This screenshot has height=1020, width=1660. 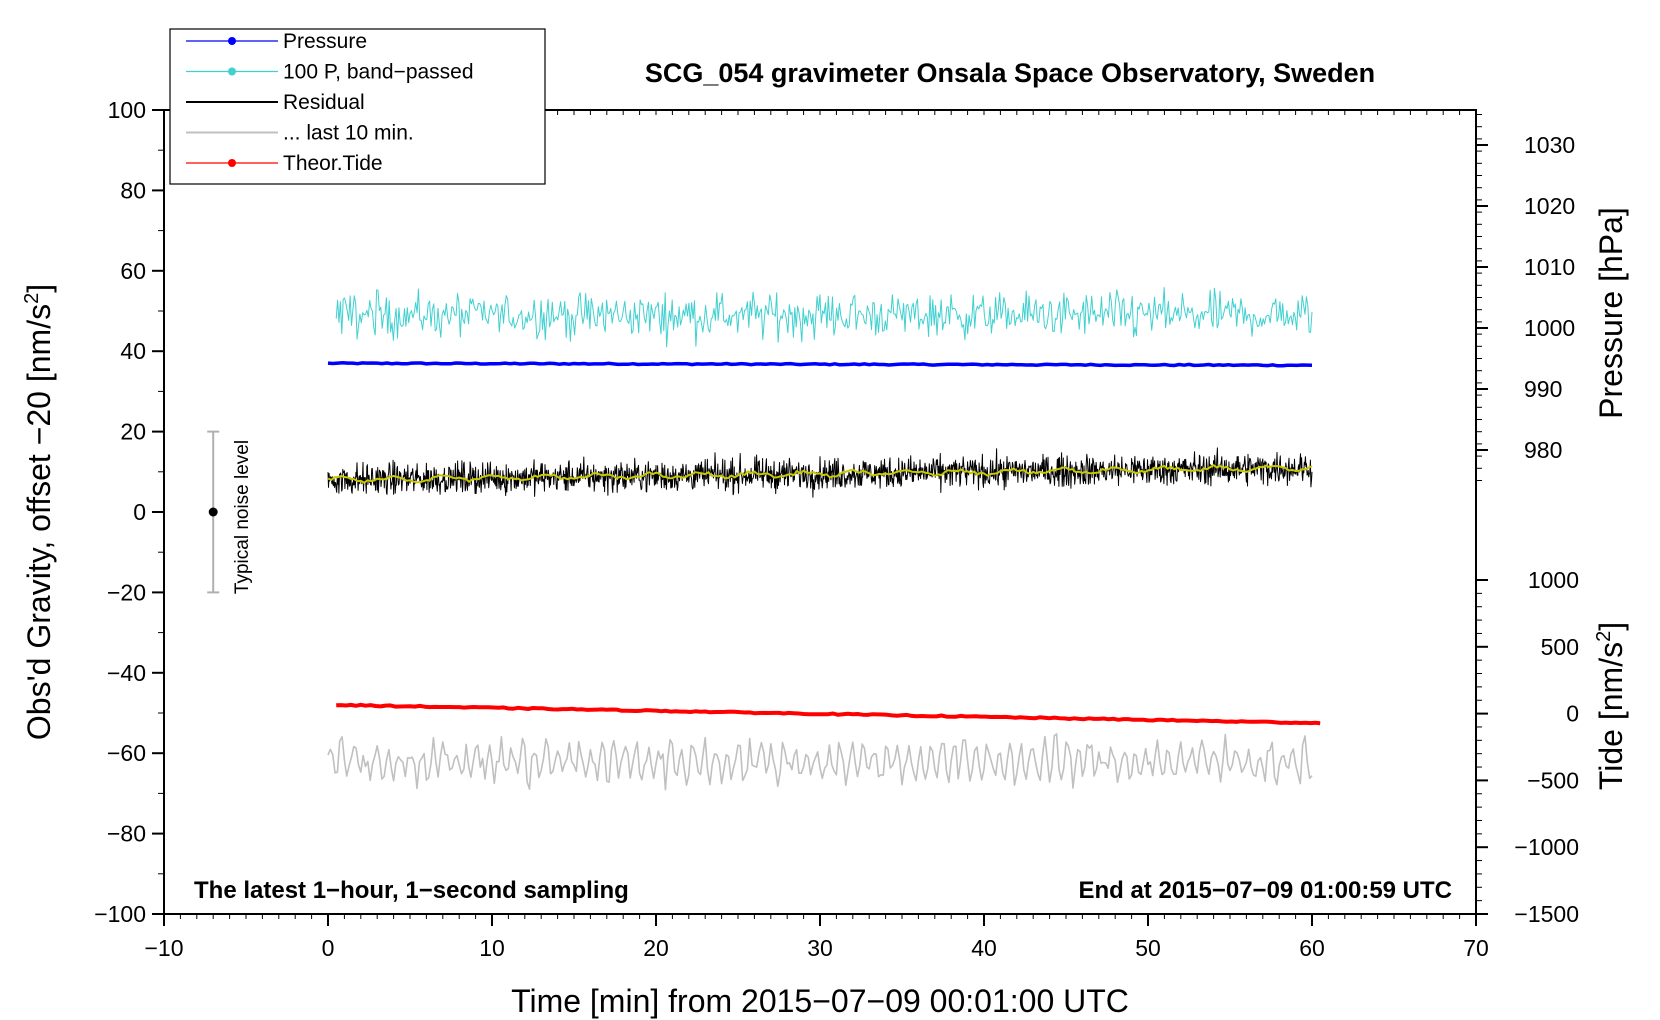 I want to click on y-axis-title-tide: Tide [nm/s2], so click(x=1611, y=706).